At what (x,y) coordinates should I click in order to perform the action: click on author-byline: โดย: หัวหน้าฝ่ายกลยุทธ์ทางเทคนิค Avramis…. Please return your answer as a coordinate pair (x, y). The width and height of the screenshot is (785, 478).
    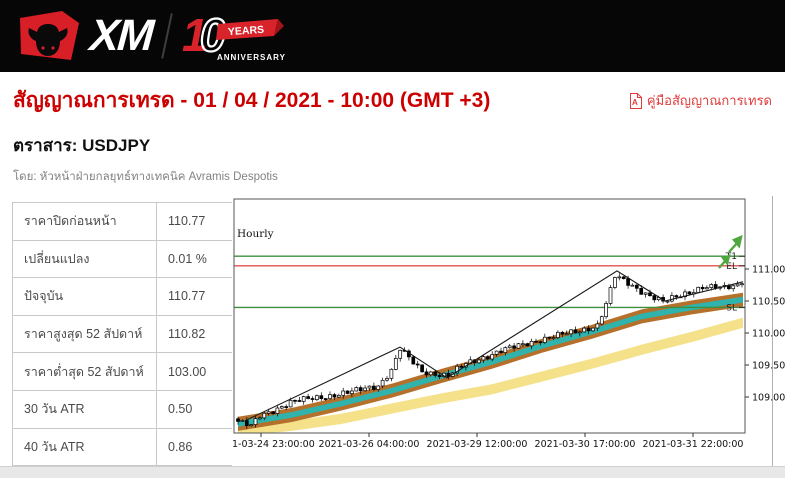
    Looking at the image, I should click on (145, 177).